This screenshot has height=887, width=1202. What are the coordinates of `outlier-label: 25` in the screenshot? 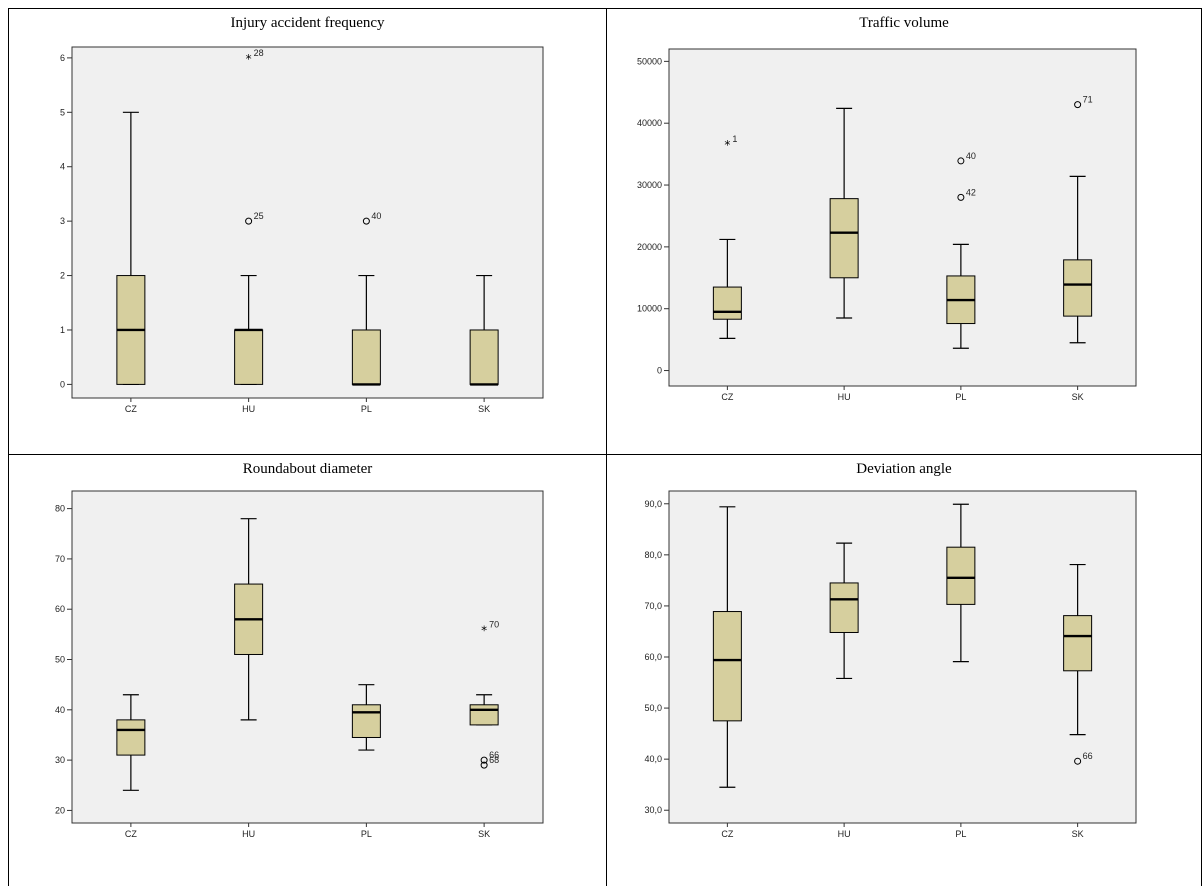 It's located at (259, 216).